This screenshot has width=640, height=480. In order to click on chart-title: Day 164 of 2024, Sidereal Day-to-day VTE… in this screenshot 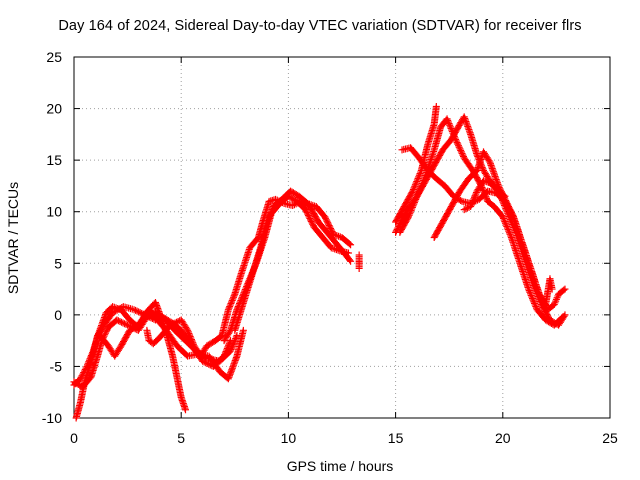, I will do `click(320, 26)`.